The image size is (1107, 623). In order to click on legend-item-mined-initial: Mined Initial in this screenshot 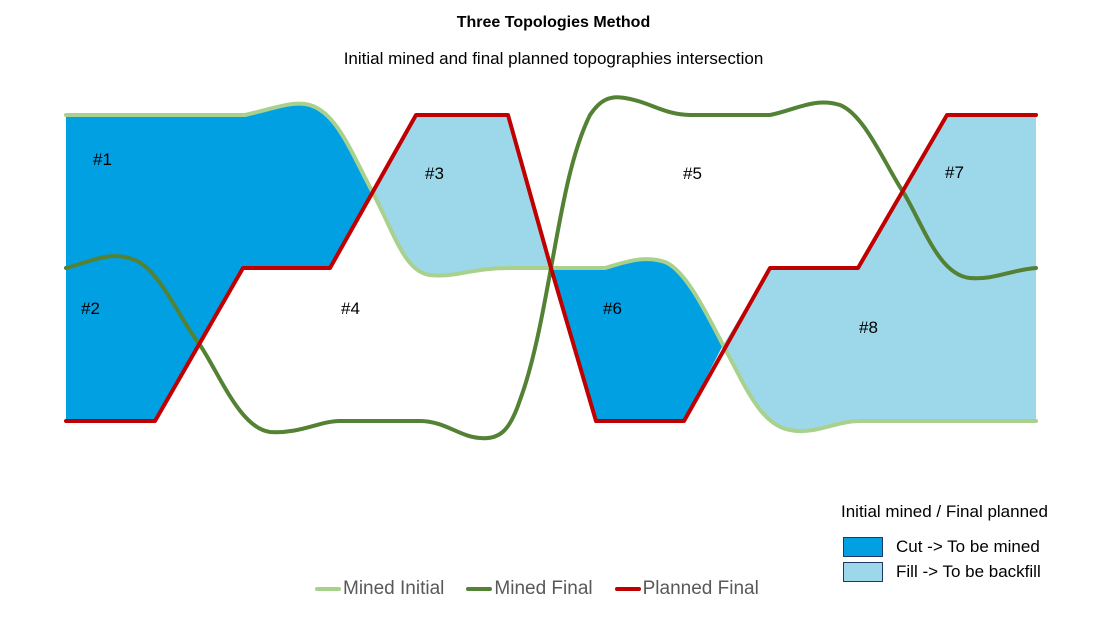, I will do `click(379, 589)`.